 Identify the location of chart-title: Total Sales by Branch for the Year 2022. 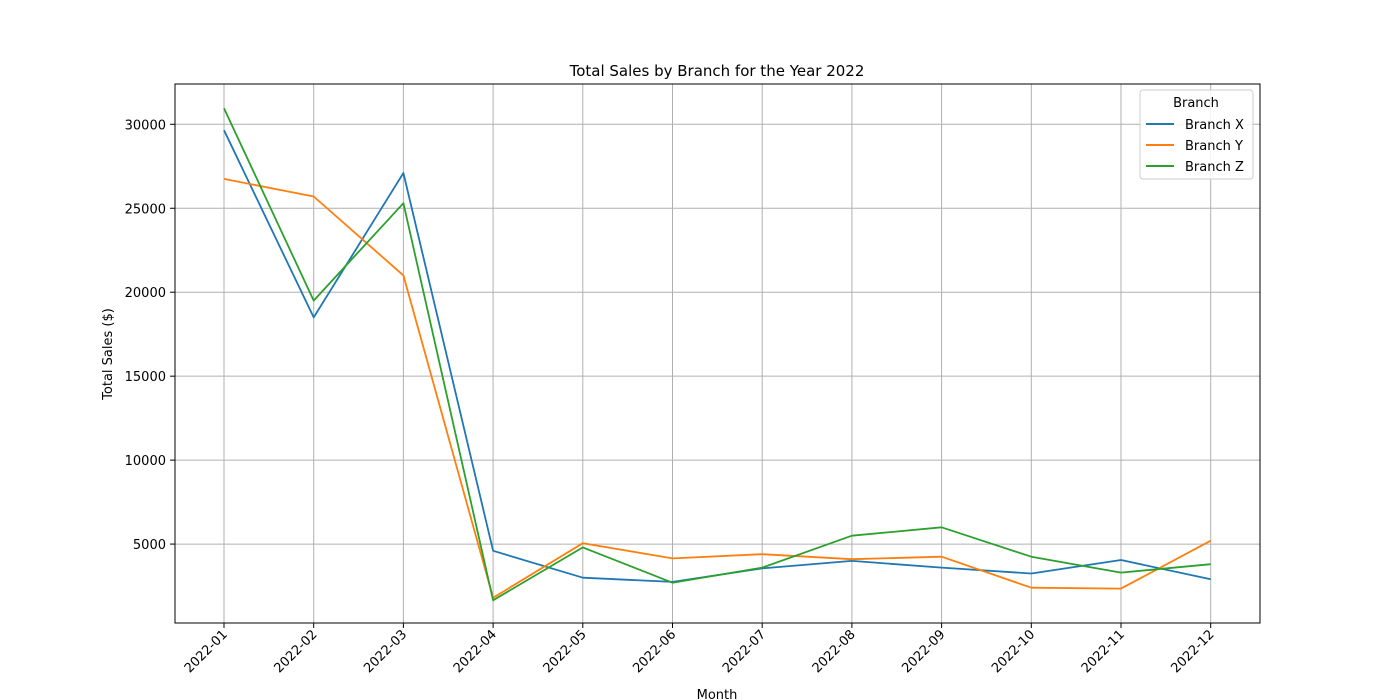
(717, 71).